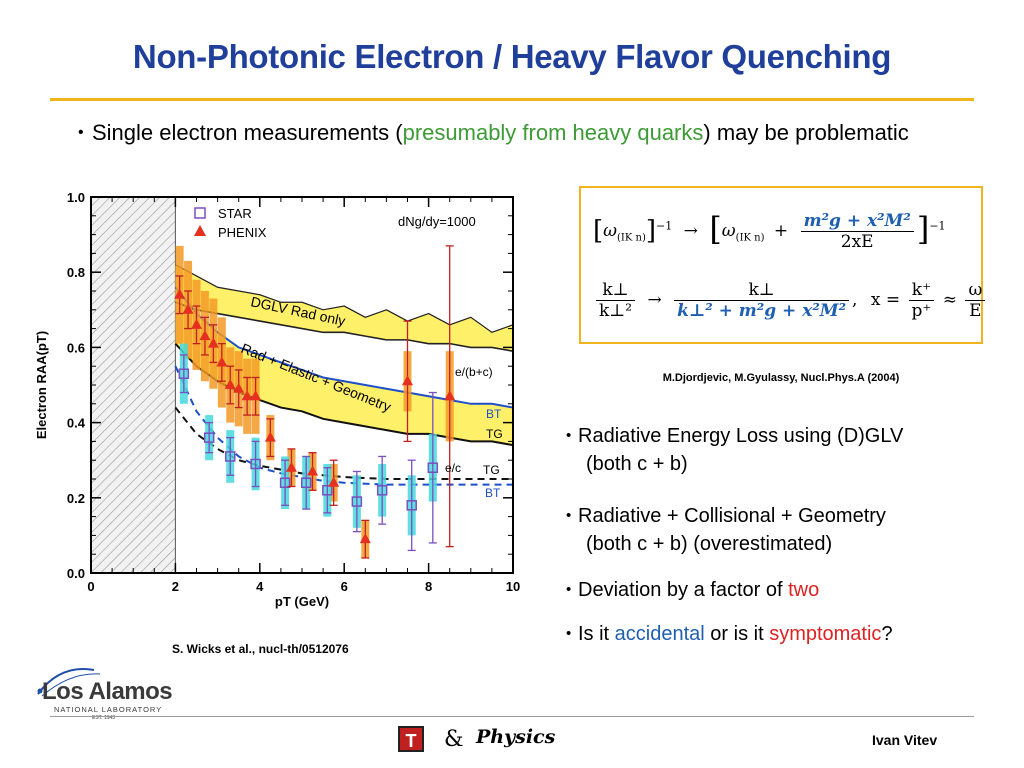 This screenshot has width=1024, height=768. What do you see at coordinates (905, 740) in the screenshot?
I see `author-name: Ivan Vitev` at bounding box center [905, 740].